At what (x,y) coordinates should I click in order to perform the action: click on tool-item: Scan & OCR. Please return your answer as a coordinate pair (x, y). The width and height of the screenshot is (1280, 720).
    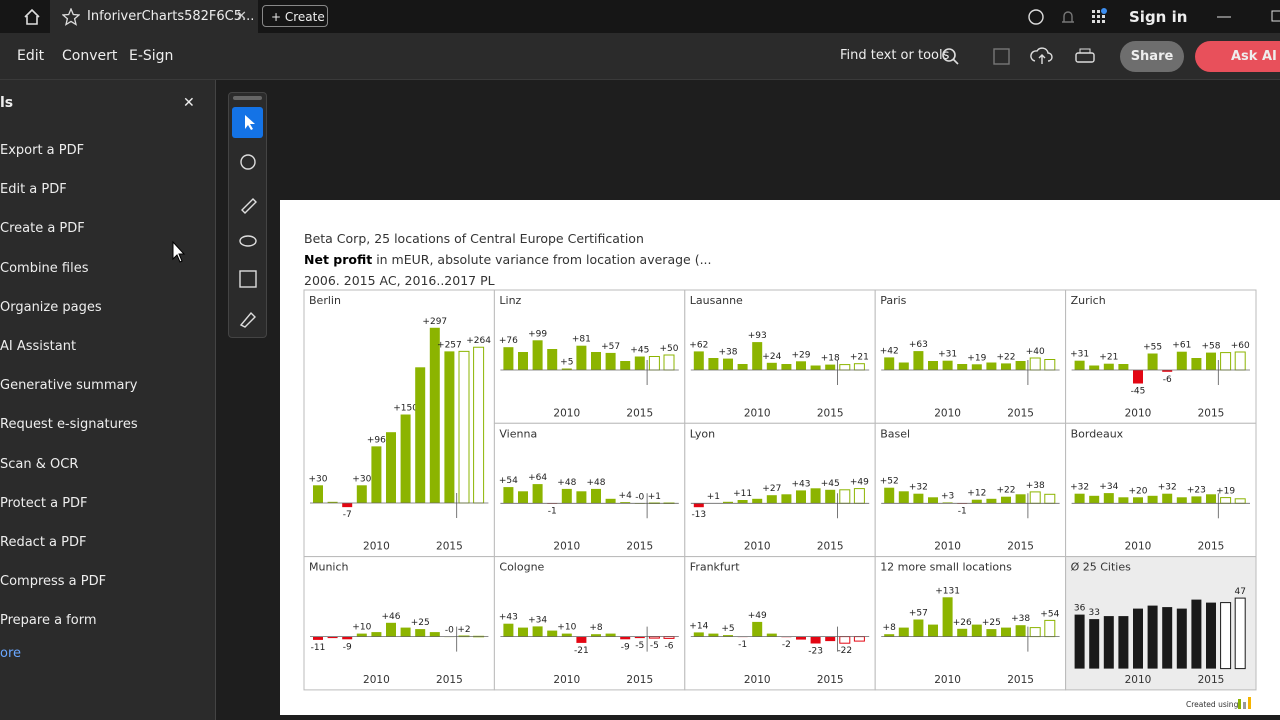
    Looking at the image, I should click on (39, 464).